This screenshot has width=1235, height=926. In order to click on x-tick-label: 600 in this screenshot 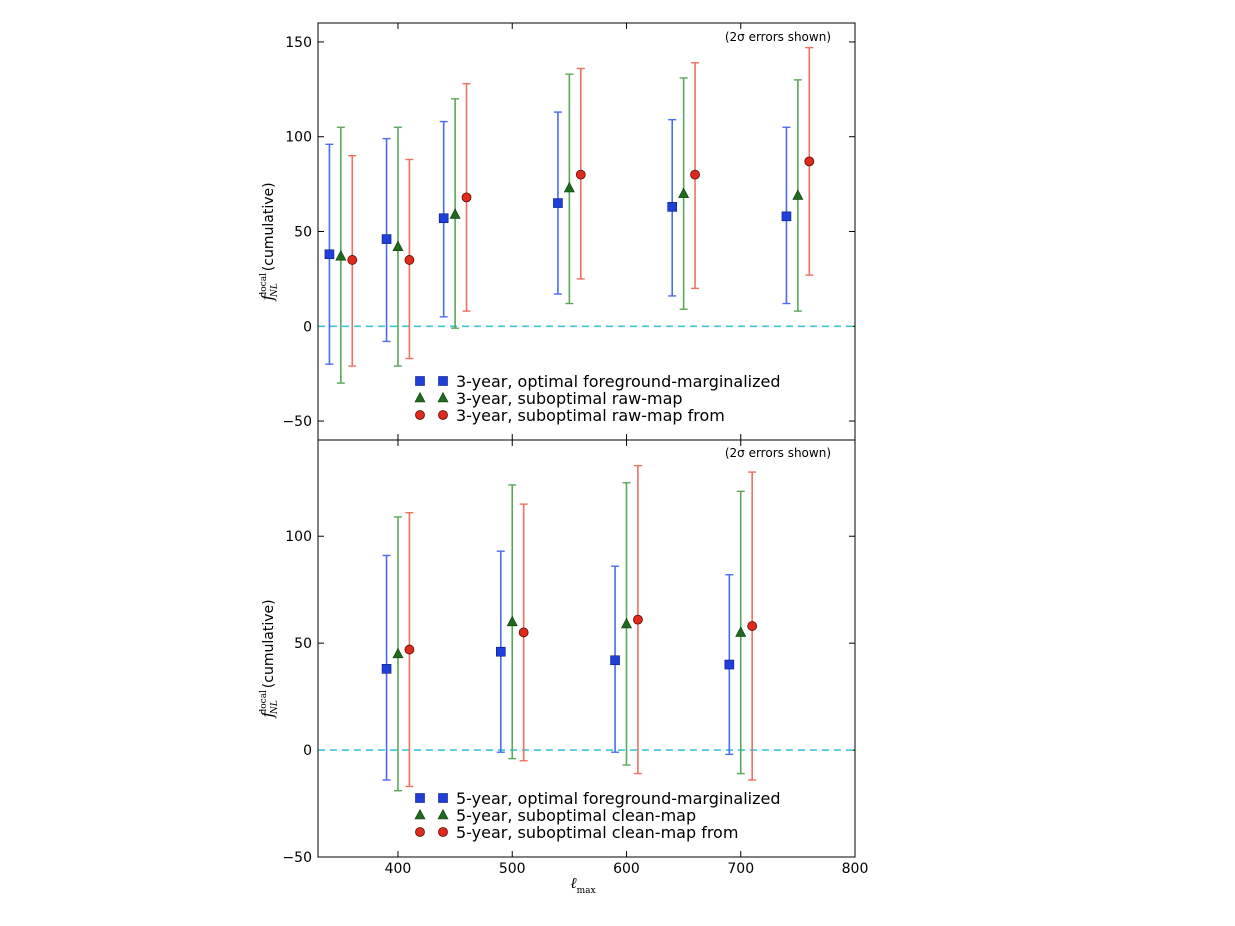, I will do `click(626, 869)`.